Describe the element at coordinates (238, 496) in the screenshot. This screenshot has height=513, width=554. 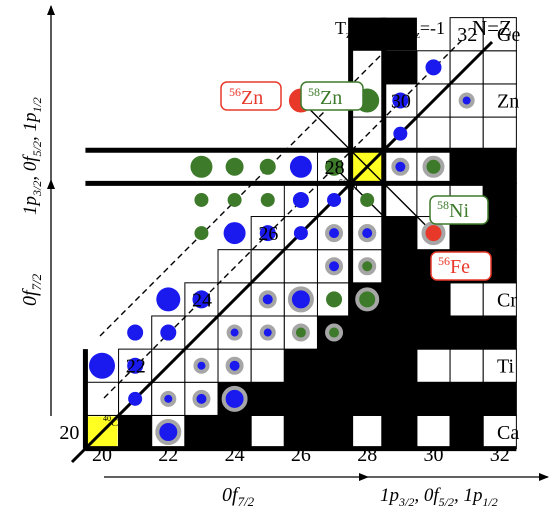
I see `orbital-label-bottom-left: 0f7/2` at that location.